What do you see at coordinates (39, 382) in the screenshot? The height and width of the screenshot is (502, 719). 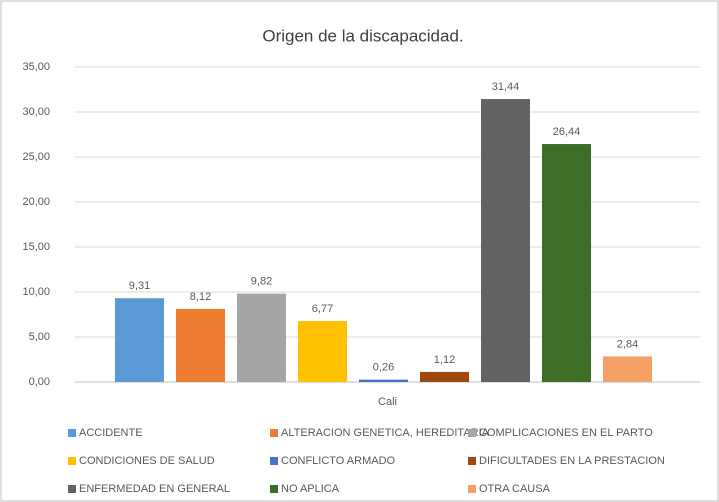 I see `y-tick-label: 0,00` at bounding box center [39, 382].